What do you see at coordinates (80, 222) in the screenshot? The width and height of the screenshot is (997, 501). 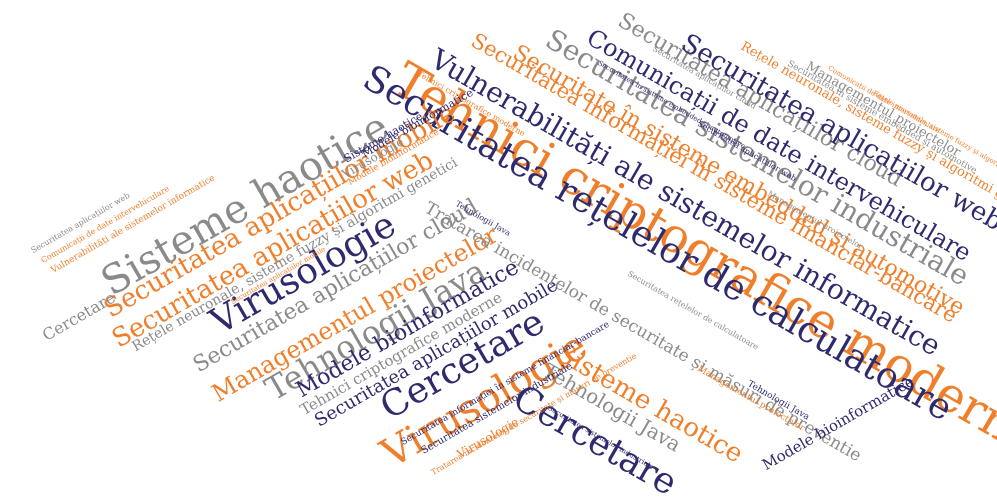 I see `cloud-word: Securitatea aplicațiilor web` at bounding box center [80, 222].